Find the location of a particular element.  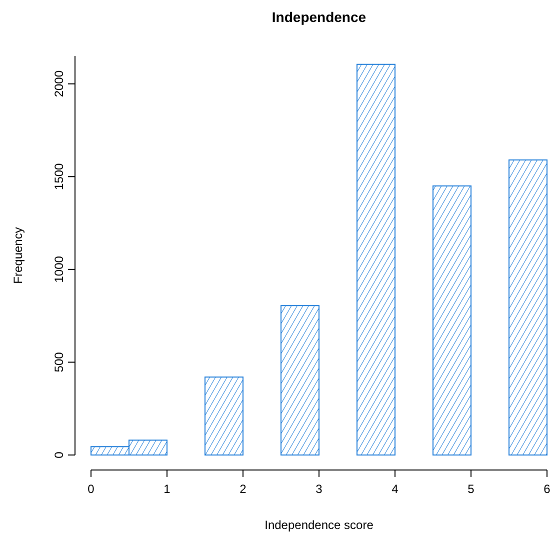

y-tick-label: 2000 is located at coordinates (59, 84).